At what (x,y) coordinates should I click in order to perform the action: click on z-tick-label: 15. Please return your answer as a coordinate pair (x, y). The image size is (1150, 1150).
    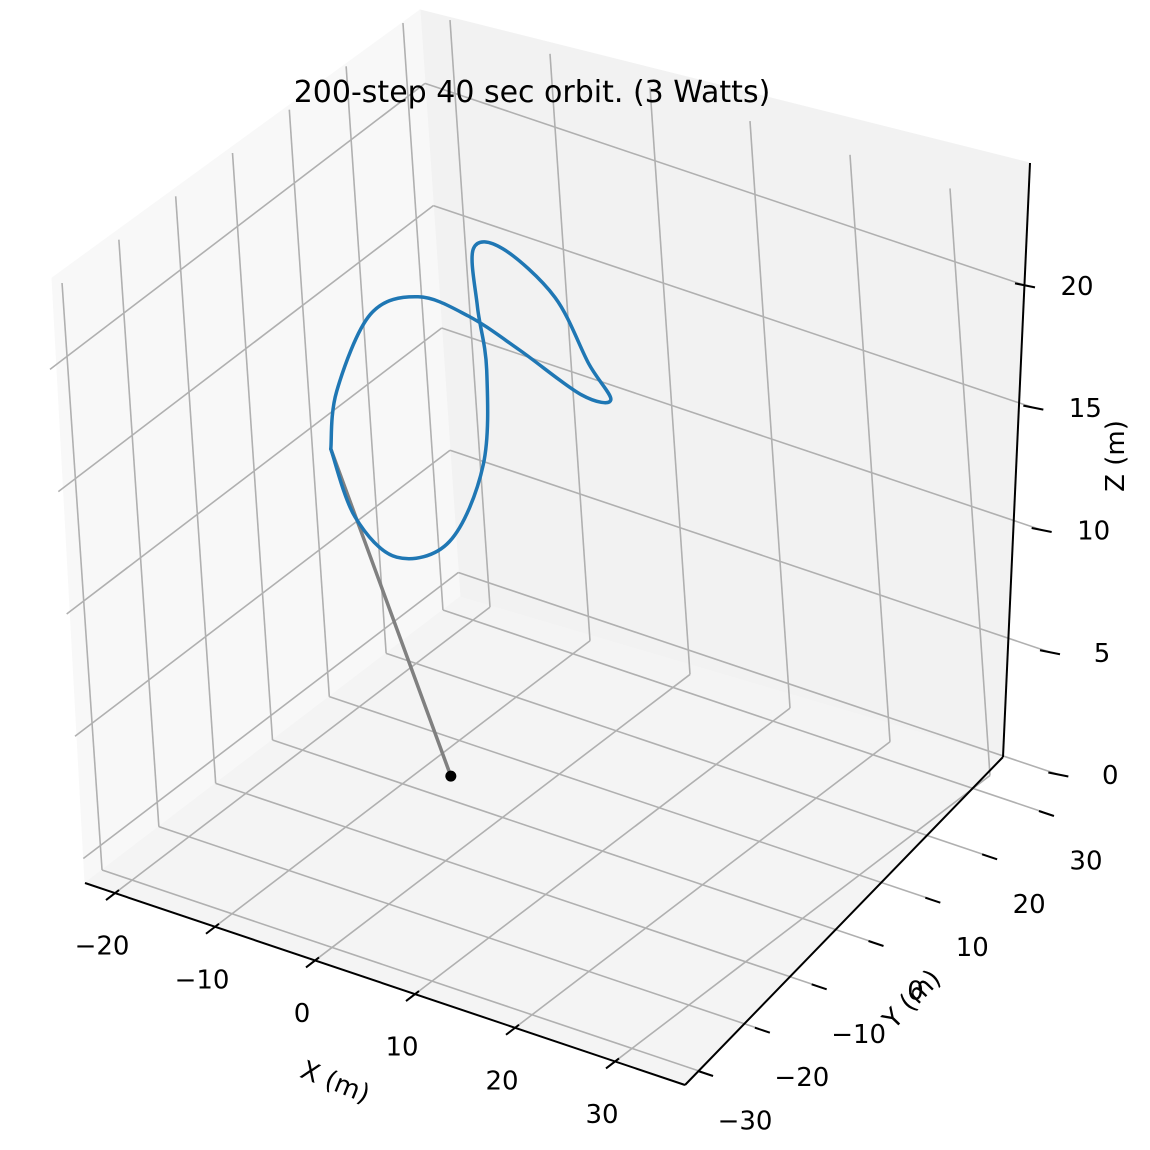
    Looking at the image, I should click on (1085, 409).